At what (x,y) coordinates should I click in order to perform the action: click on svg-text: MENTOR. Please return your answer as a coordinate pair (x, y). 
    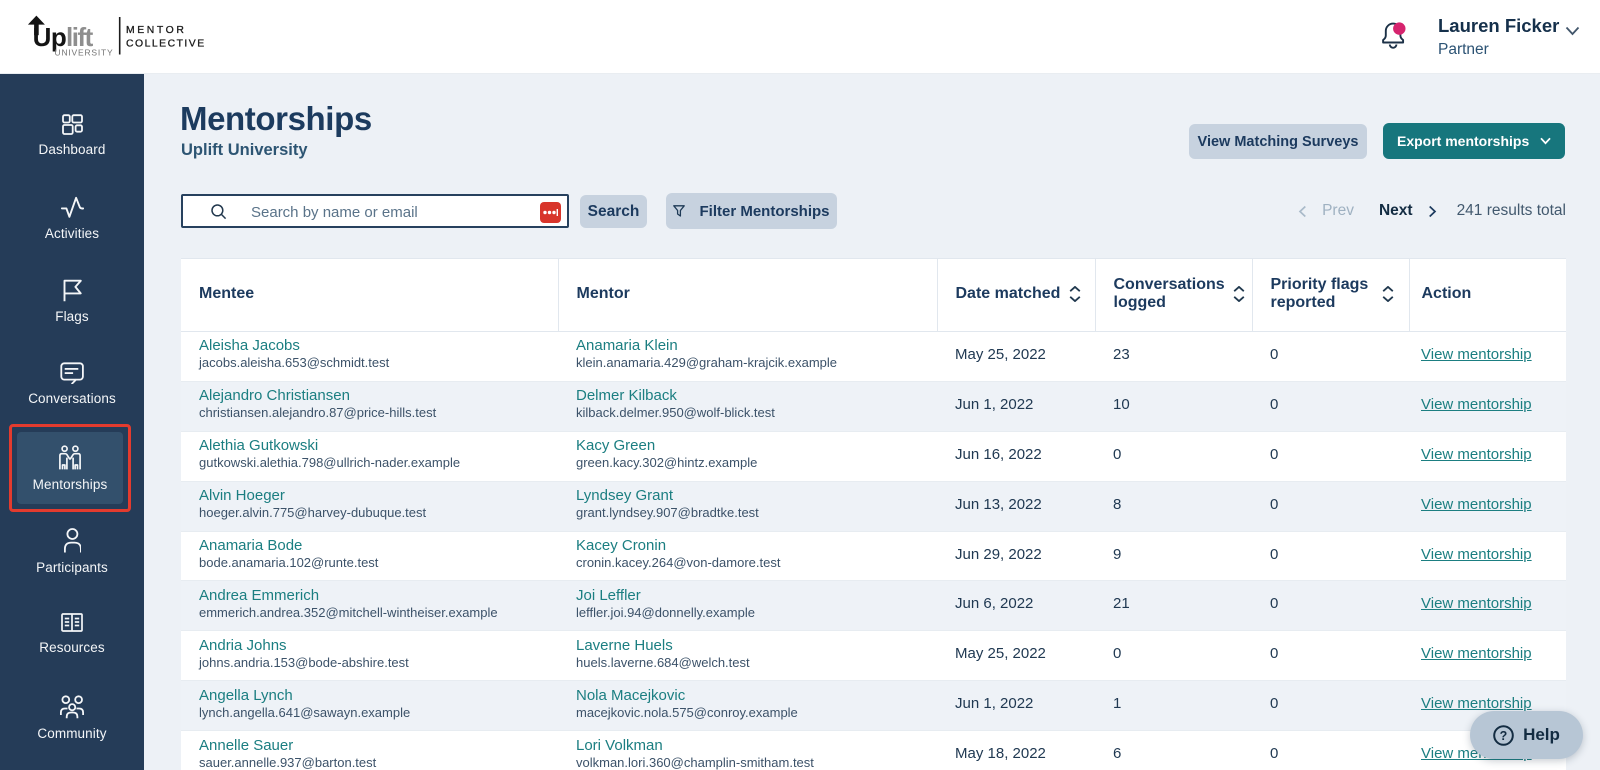
    Looking at the image, I should click on (156, 30).